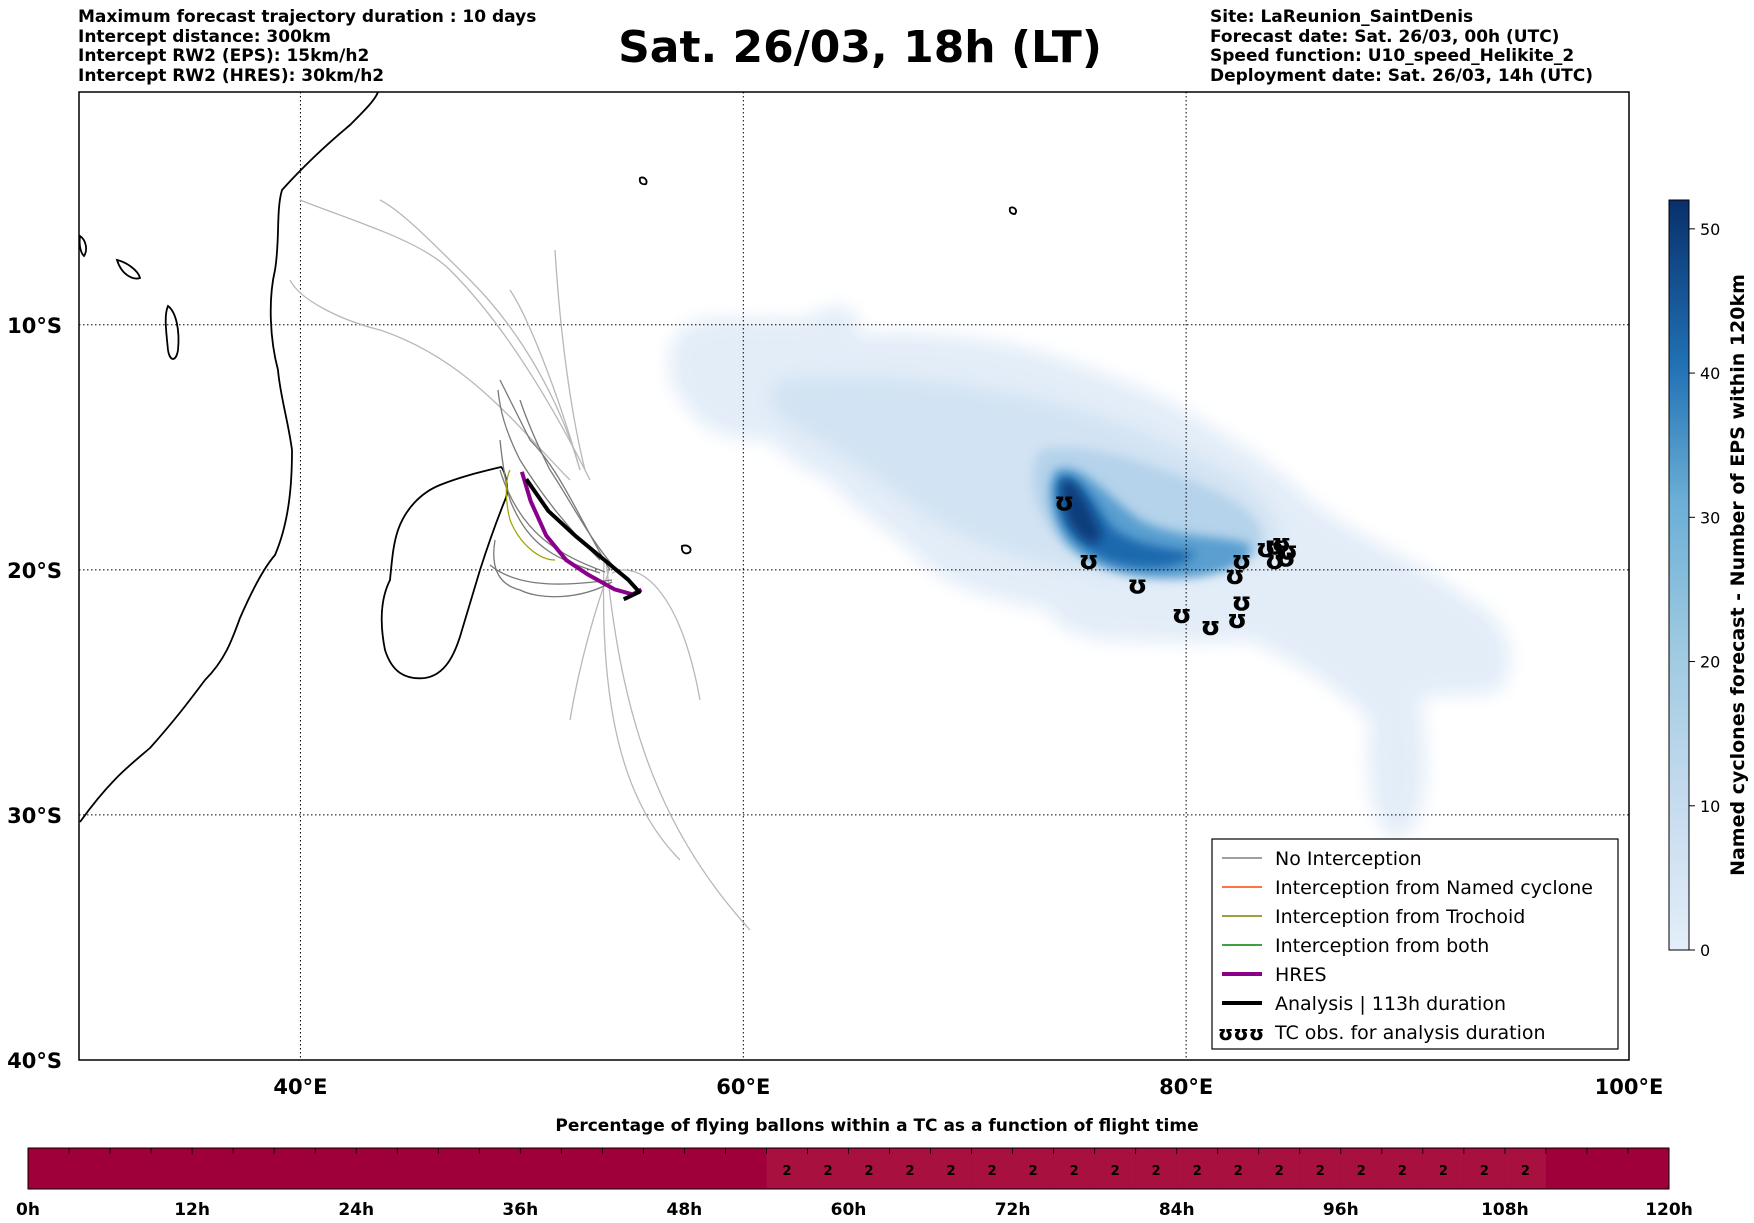  What do you see at coordinates (1505, 1210) in the screenshot?
I see `timeline-tick-label: 108h` at bounding box center [1505, 1210].